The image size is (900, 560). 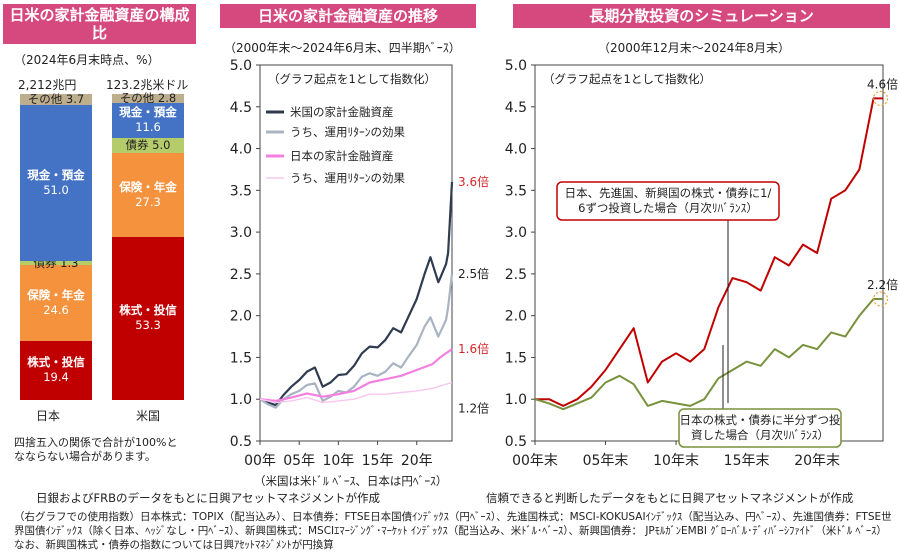 I want to click on callout-text: 日本の株式・債券に半分ずつ投, so click(x=760, y=420).